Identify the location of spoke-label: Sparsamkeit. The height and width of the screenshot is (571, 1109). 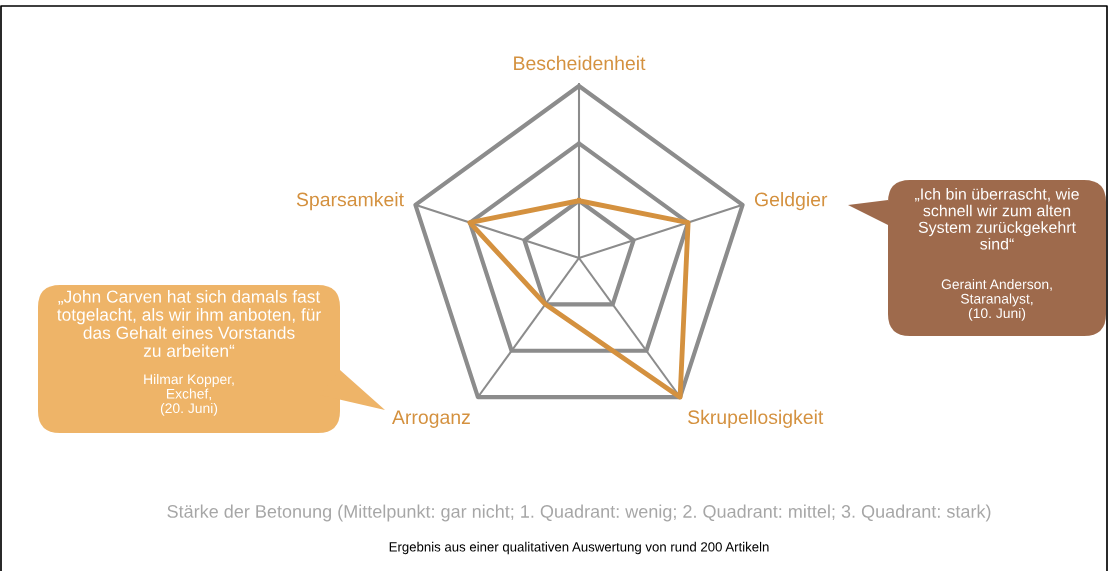
(350, 201).